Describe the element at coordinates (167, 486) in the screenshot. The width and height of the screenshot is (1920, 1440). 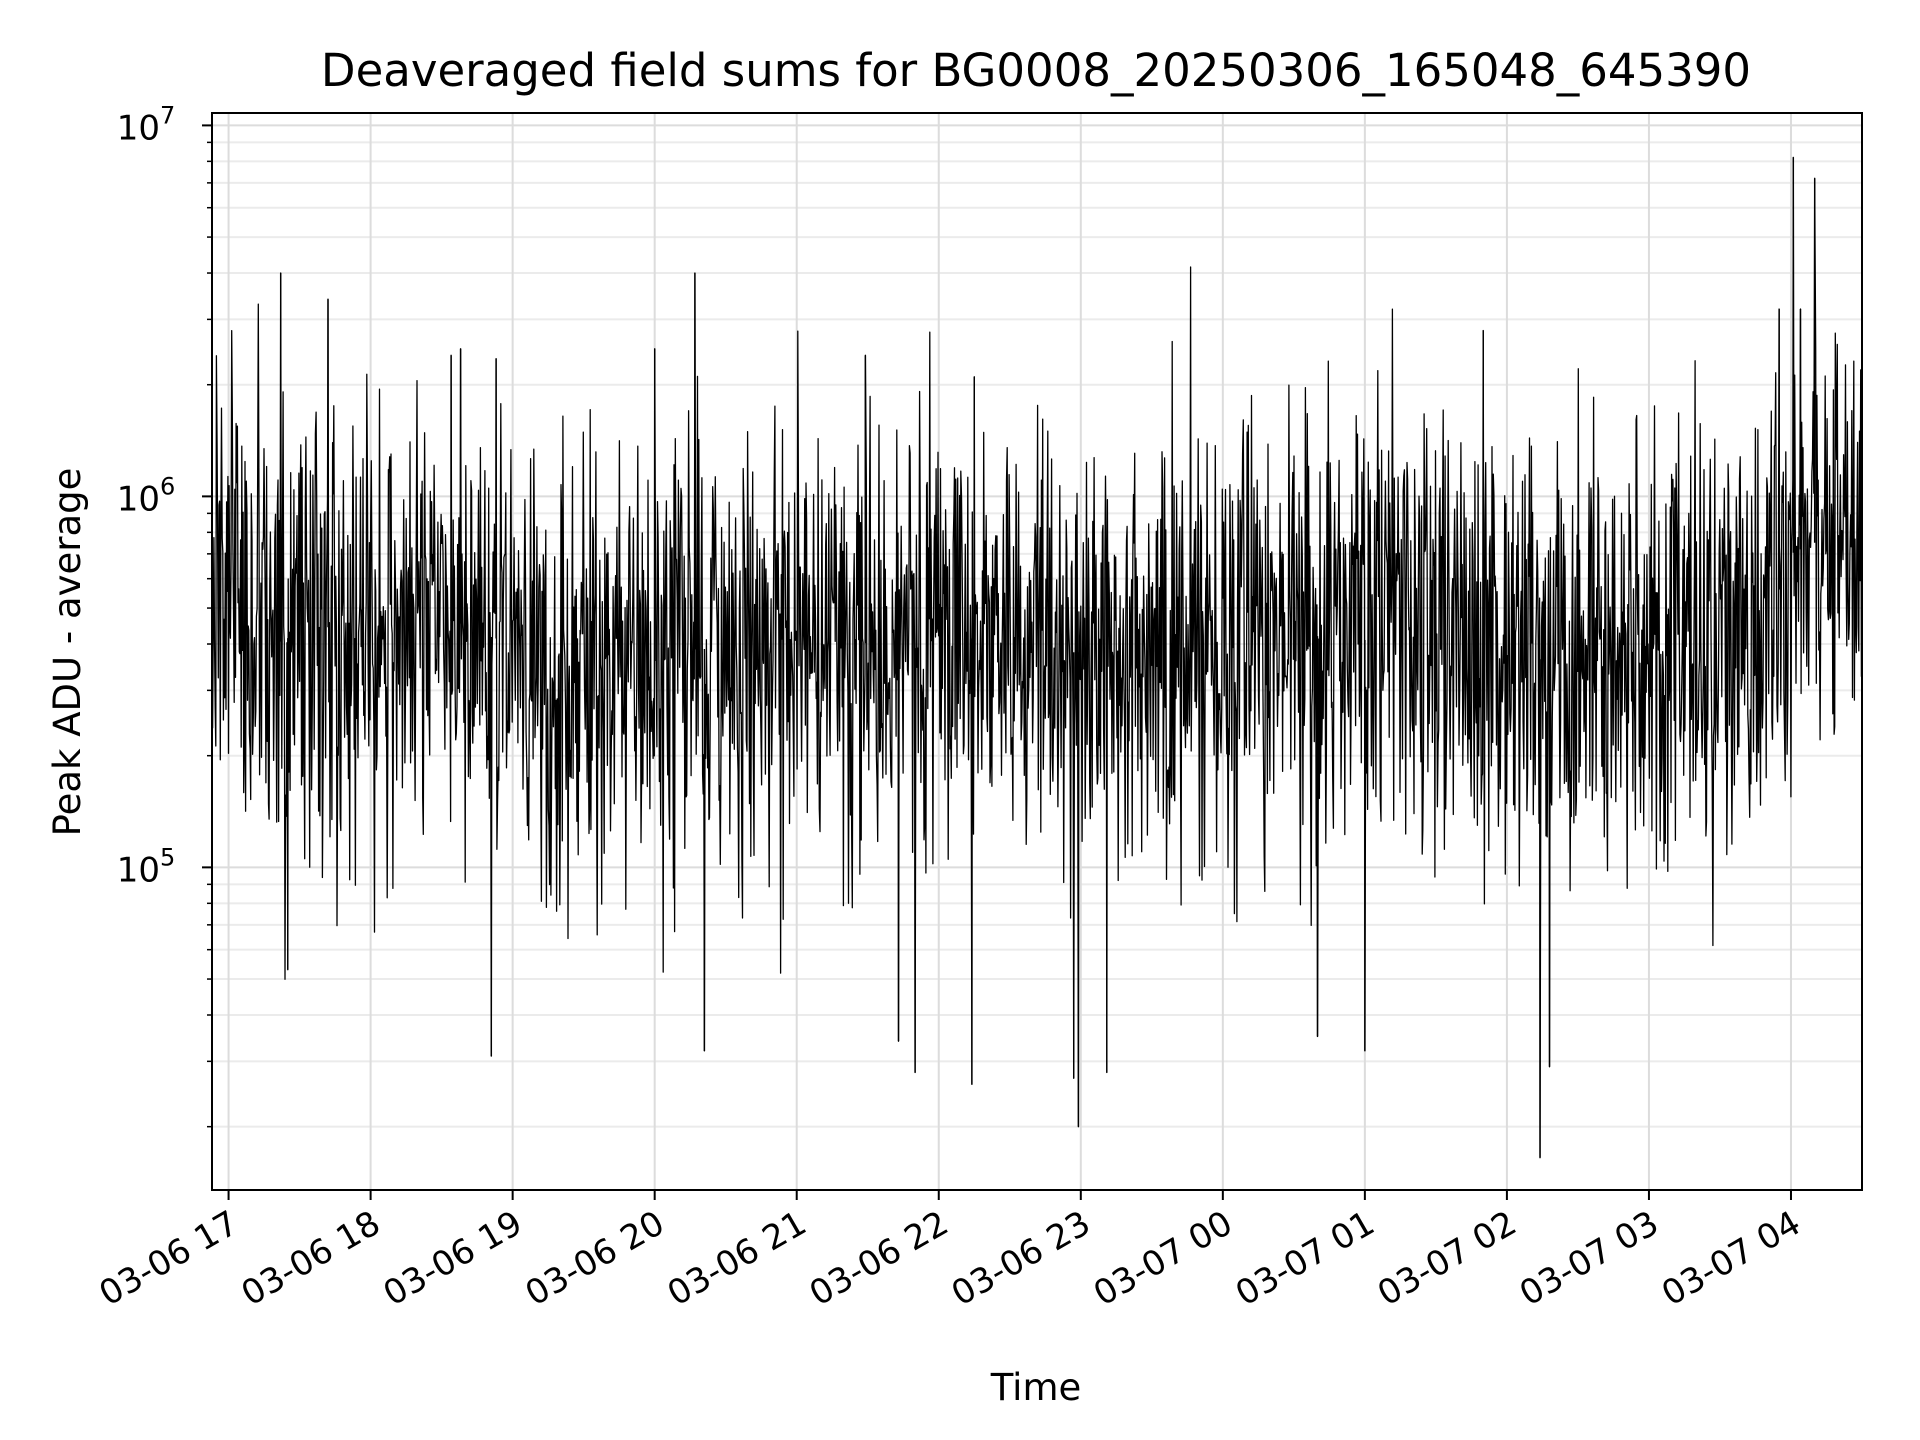
I see `y-tick-exponent: 6` at that location.